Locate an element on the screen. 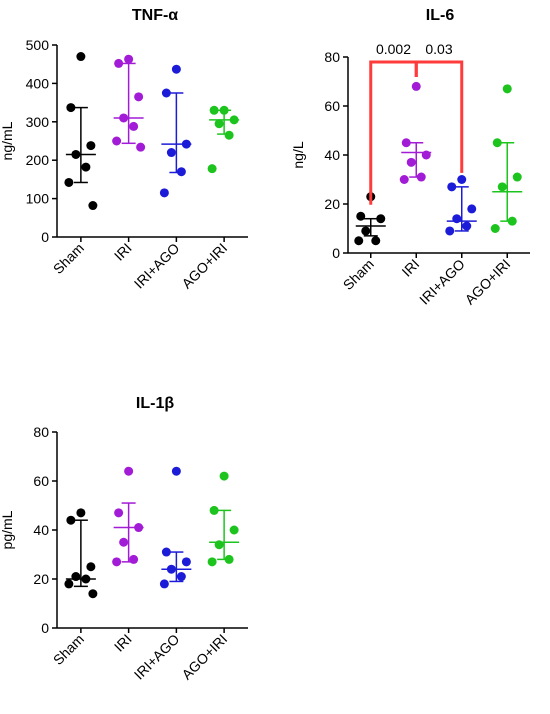 The height and width of the screenshot is (714, 550). y-tick-label: 80 is located at coordinates (332, 57).